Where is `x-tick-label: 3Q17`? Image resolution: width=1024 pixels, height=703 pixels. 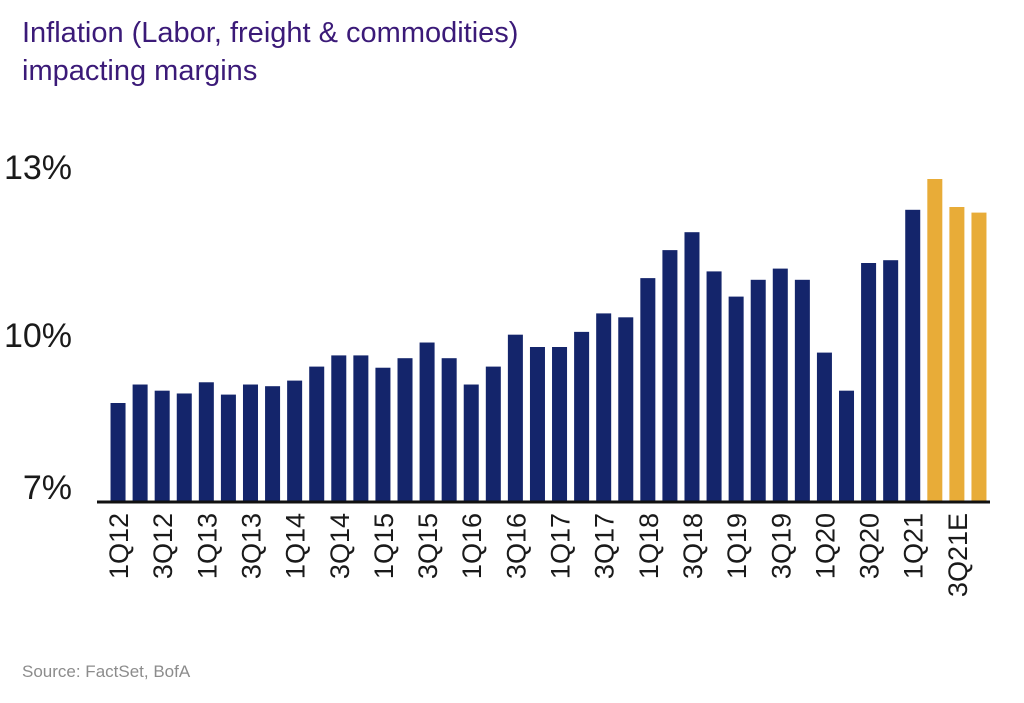
x-tick-label: 3Q17 is located at coordinates (605, 546).